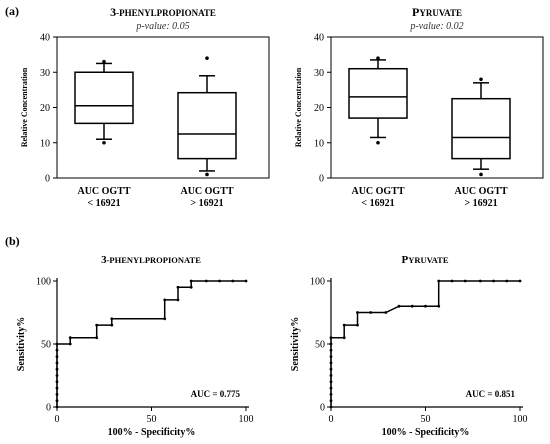 The width and height of the screenshot is (550, 444). What do you see at coordinates (12, 11) in the screenshot?
I see `panel-label-a: (a)` at bounding box center [12, 11].